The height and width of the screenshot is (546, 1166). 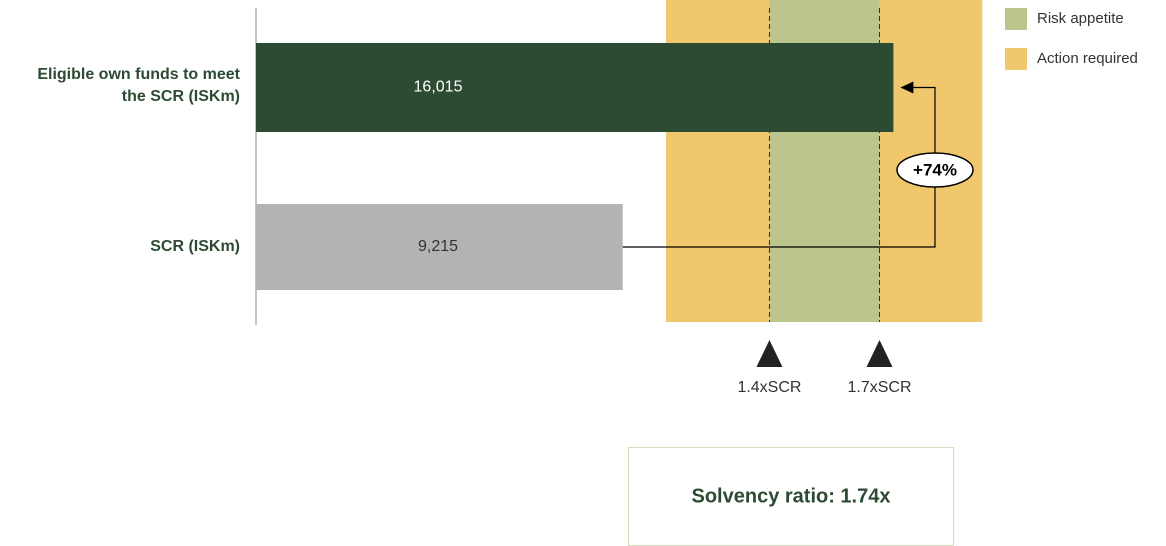 What do you see at coordinates (769, 387) in the screenshot?
I see `threshold-label: 1.4xSCR` at bounding box center [769, 387].